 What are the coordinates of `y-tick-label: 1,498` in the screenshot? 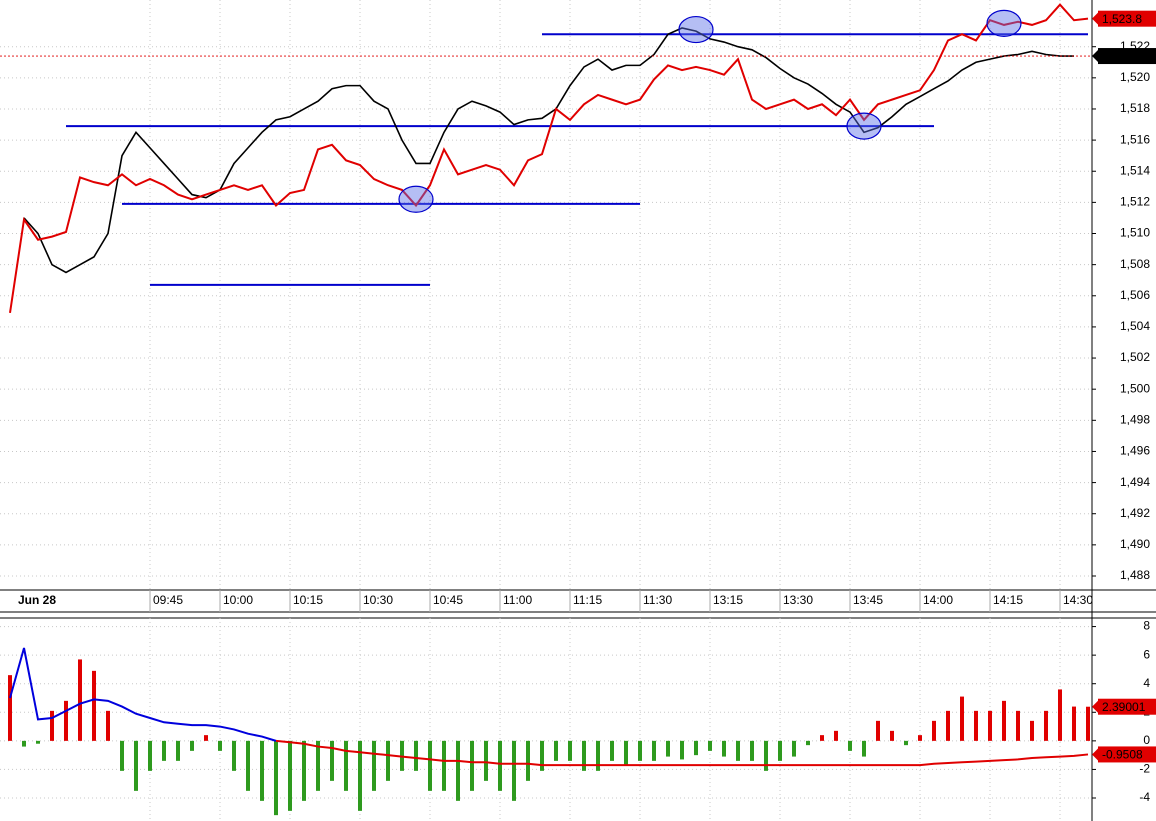 It's located at (1135, 419).